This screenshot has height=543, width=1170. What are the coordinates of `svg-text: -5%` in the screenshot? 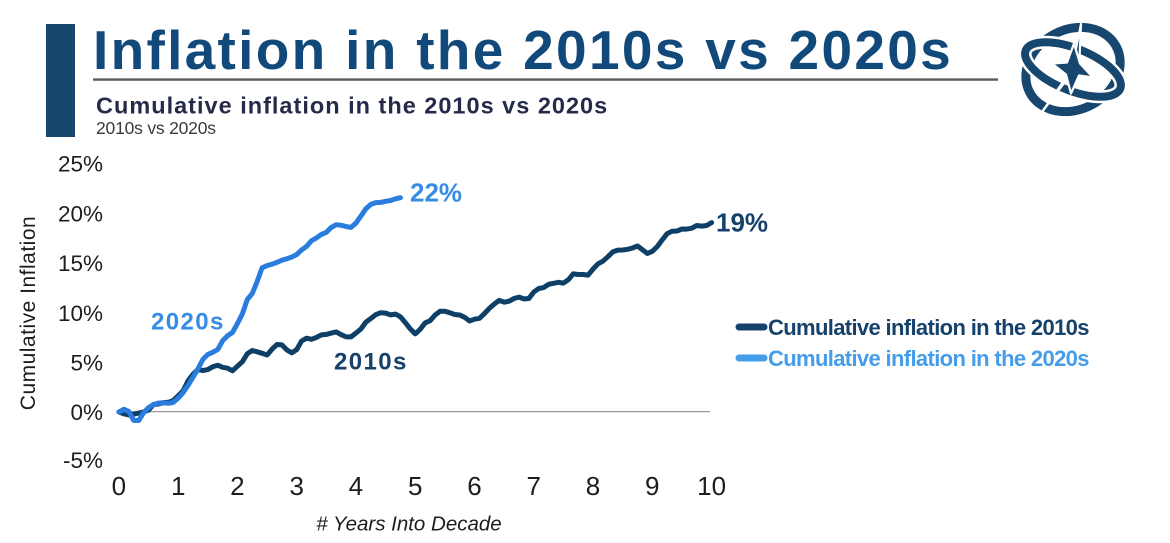 It's located at (83, 460).